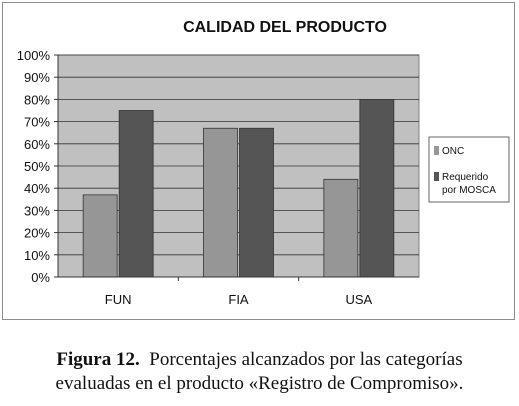  I want to click on y-tick-label: 100%, so click(34, 55).